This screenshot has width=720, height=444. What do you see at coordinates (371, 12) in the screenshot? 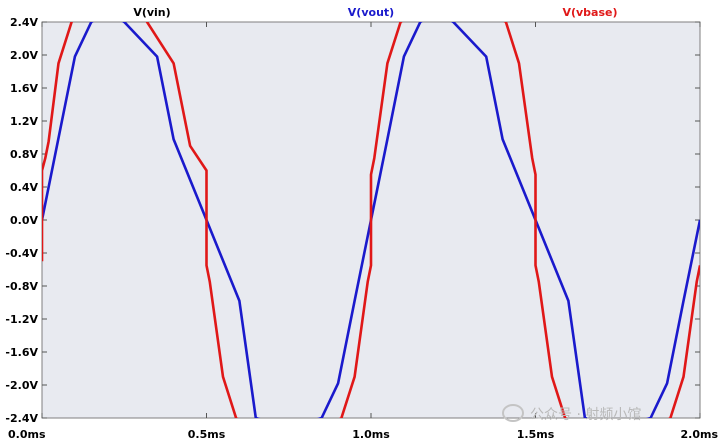
I see `legend-vout: V(vout)` at bounding box center [371, 12].